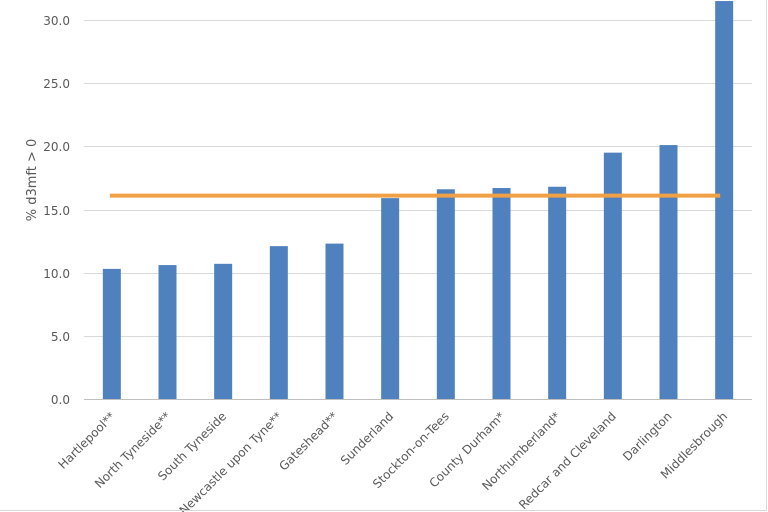  I want to click on y-tick-label: 5.0, so click(60, 337).